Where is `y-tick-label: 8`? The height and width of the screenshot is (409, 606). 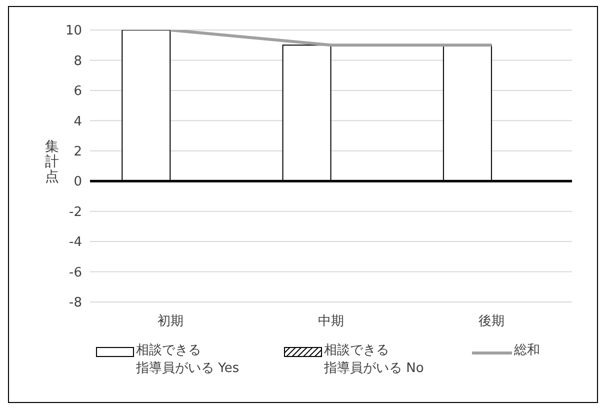
y-tick-label: 8 is located at coordinates (78, 61).